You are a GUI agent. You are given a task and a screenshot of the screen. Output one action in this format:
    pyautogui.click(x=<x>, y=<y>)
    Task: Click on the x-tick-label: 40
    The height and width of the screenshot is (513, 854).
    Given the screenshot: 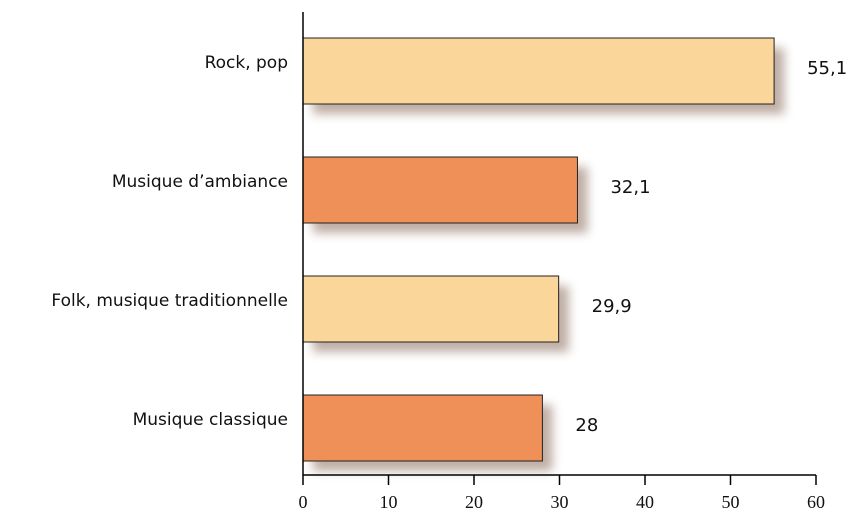 What is the action you would take?
    pyautogui.click(x=645, y=502)
    